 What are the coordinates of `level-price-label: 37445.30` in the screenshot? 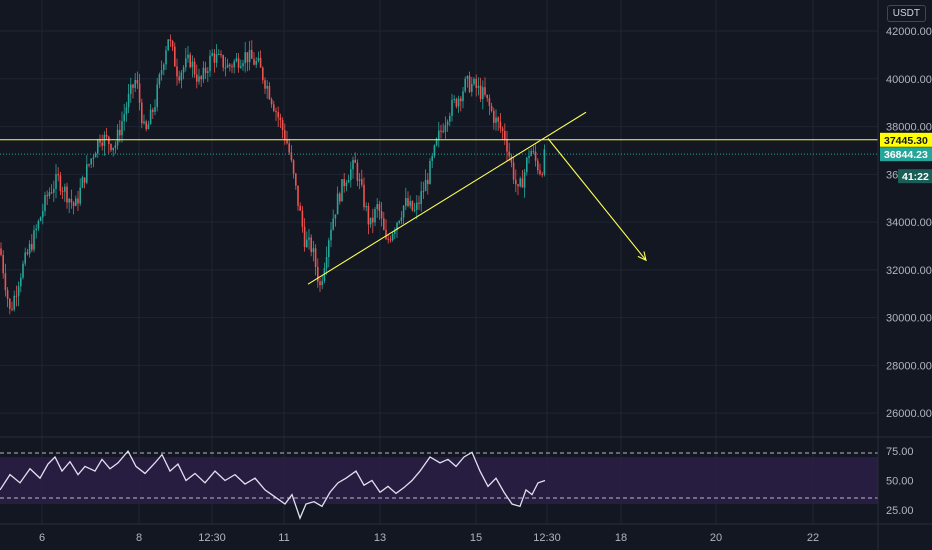 It's located at (906, 141).